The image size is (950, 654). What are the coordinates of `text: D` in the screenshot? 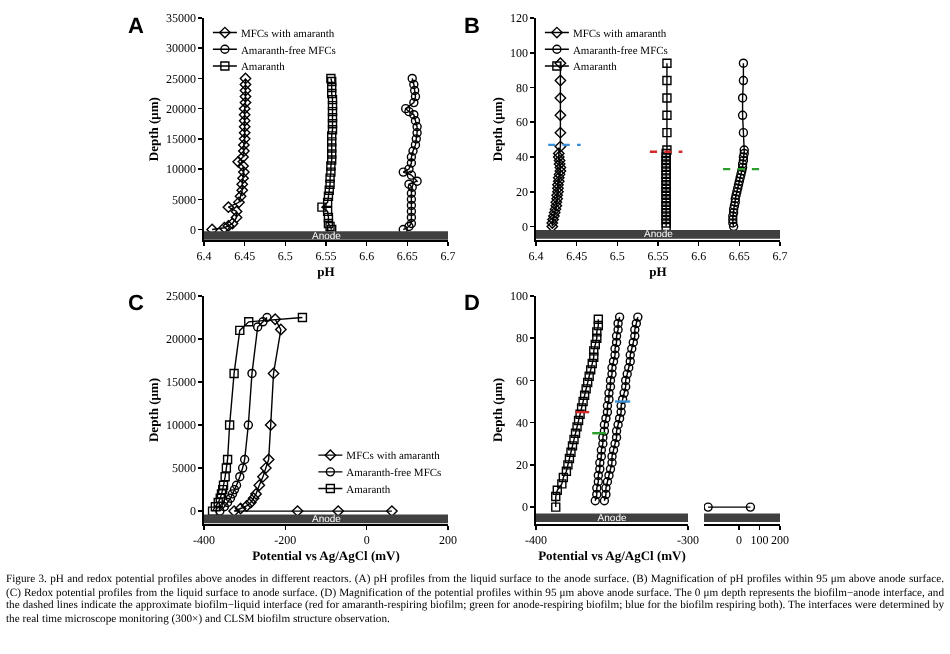 It's located at (472, 304).